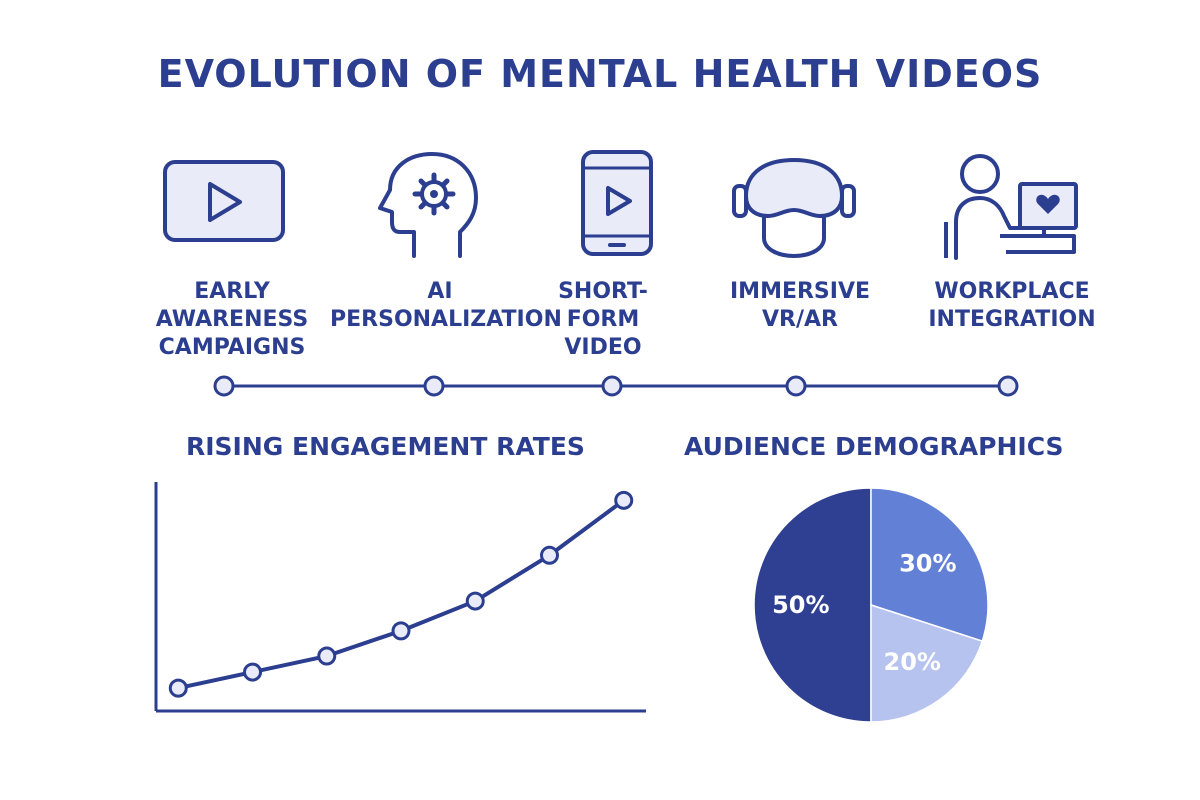 The height and width of the screenshot is (800, 1200). Describe the element at coordinates (600, 74) in the screenshot. I see `page-title: EVOLUTION OF MENTAL HEALTH VIDEOS` at that location.